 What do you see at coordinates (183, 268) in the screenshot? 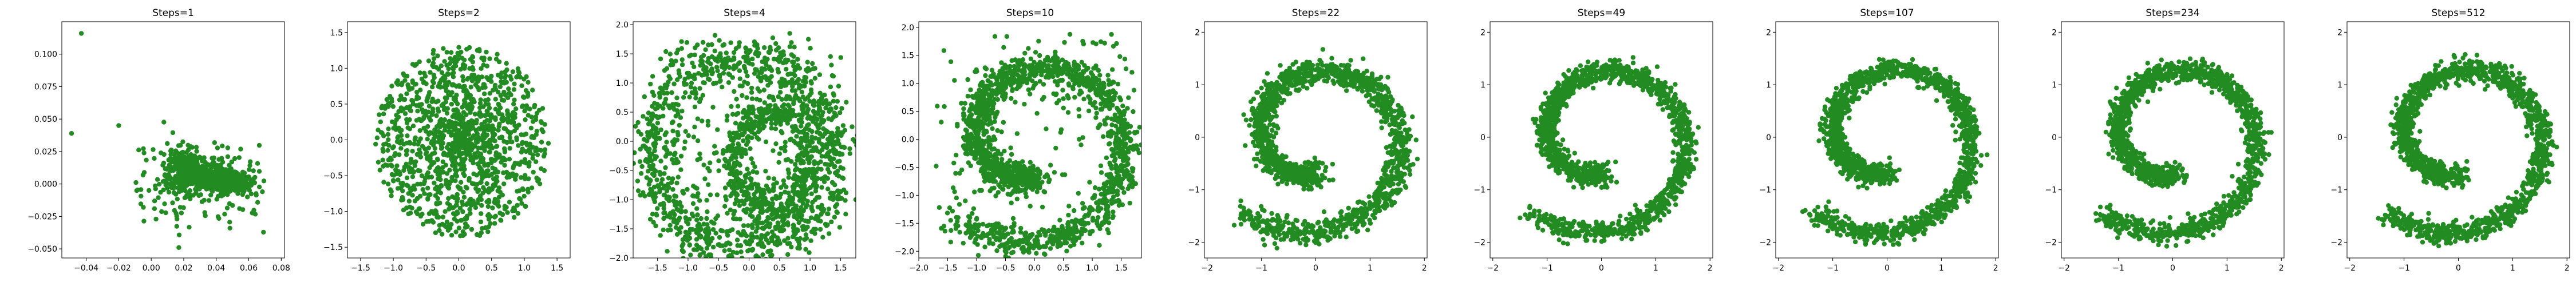
I see `x-tick-label: 0.02` at bounding box center [183, 268].